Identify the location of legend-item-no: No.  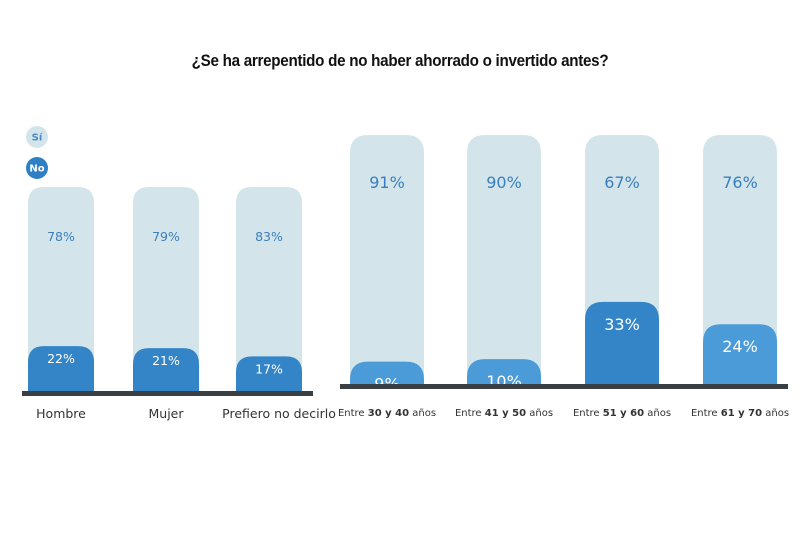
(37, 168).